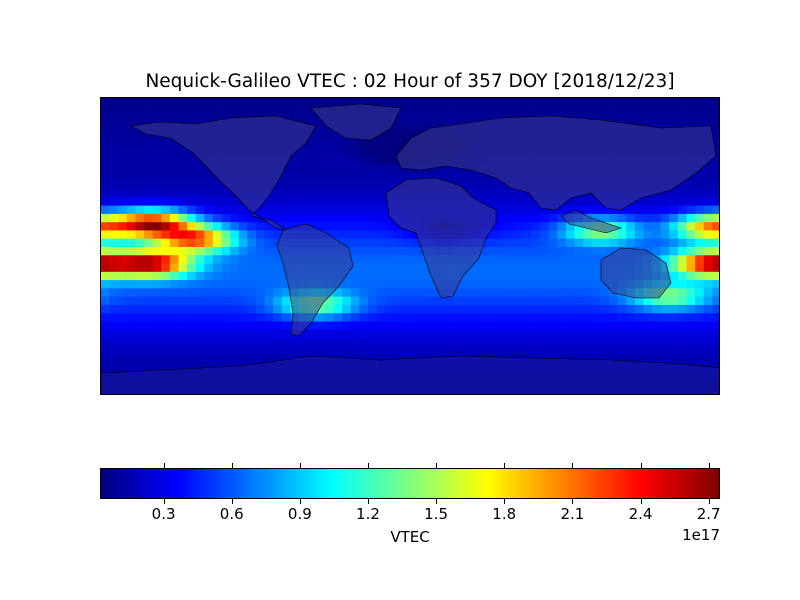 This screenshot has width=800, height=600. Describe the element at coordinates (504, 514) in the screenshot. I see `colorbar-tick-label: 1.8` at that location.